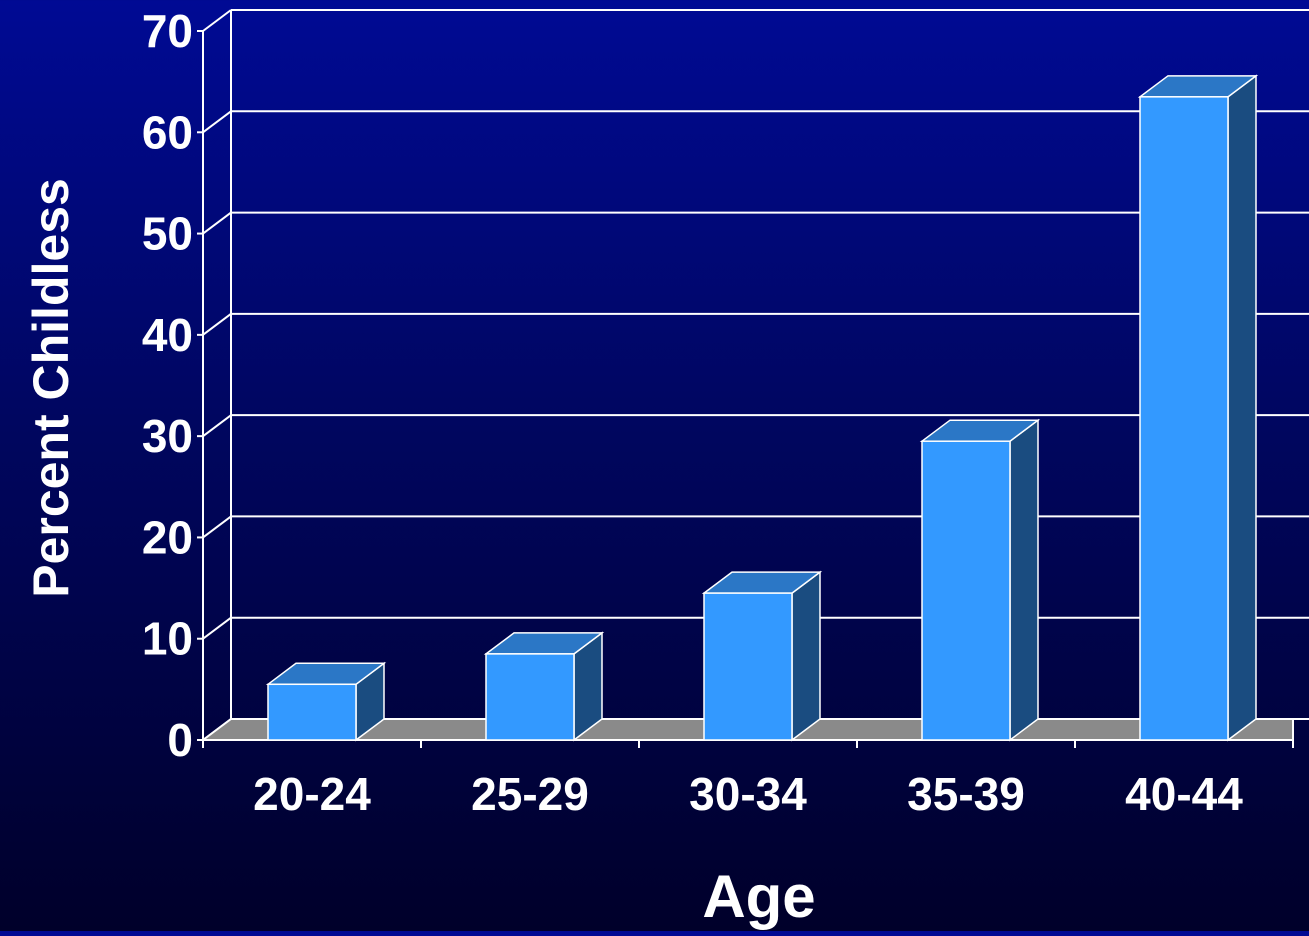 The width and height of the screenshot is (1309, 936). What do you see at coordinates (312, 794) in the screenshot?
I see `x-tick-label: 20-24` at bounding box center [312, 794].